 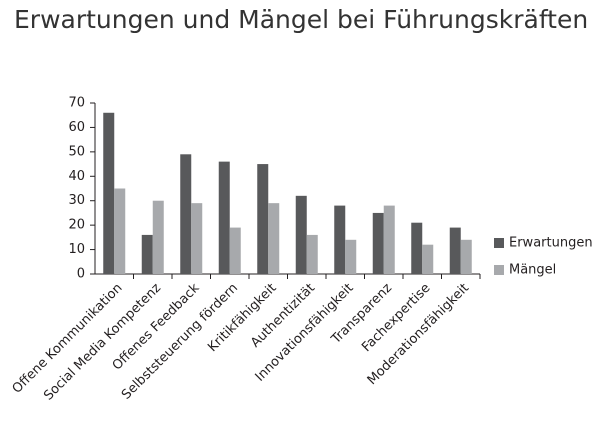 What do you see at coordinates (76, 225) in the screenshot?
I see `y-tick-label: 20` at bounding box center [76, 225].